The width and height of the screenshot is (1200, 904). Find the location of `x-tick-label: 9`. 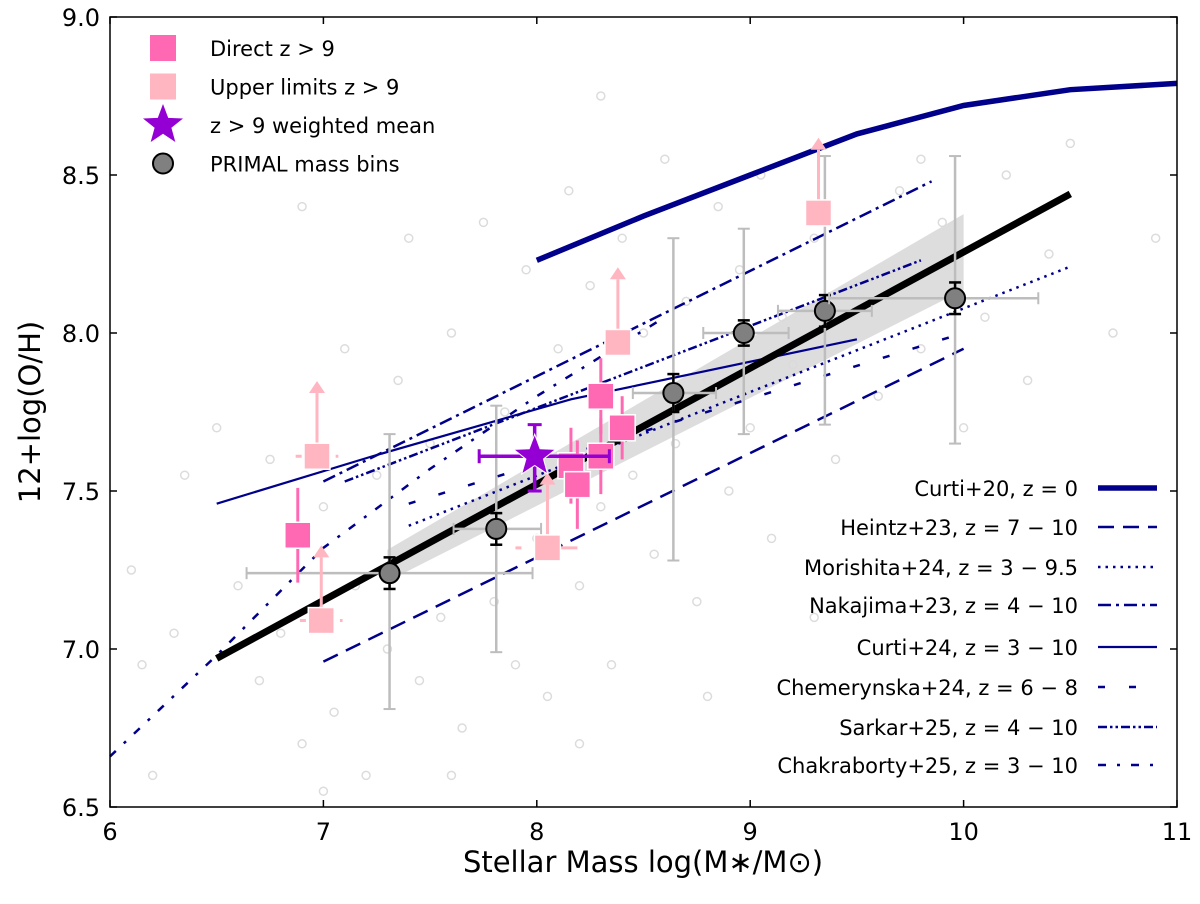

x-tick-label: 9 is located at coordinates (750, 832).